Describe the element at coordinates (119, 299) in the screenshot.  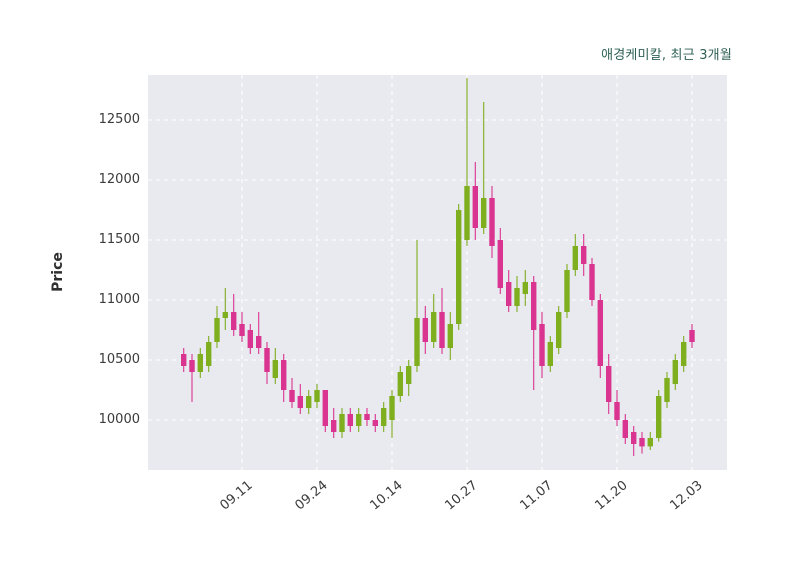
I see `y-tick-label: 11000` at that location.